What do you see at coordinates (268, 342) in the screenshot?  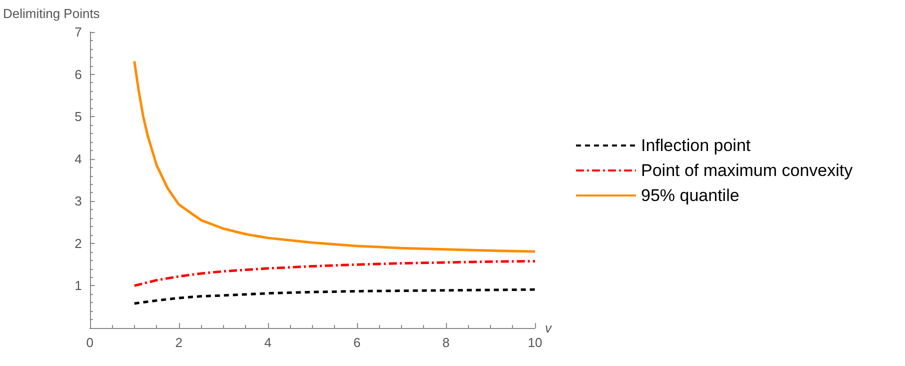 I see `x-tick-label: 4` at bounding box center [268, 342].